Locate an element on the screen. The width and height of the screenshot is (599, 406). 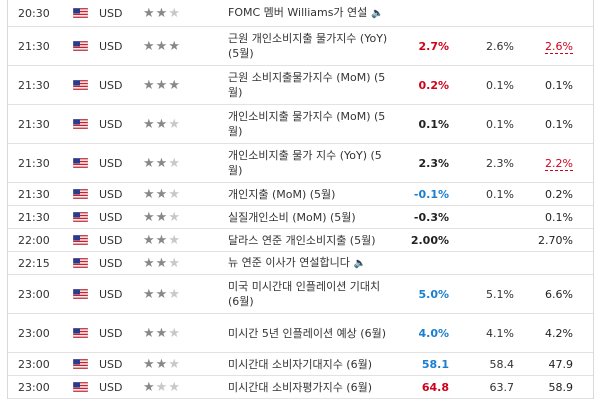
actual-value: -0.1% is located at coordinates (431, 194).